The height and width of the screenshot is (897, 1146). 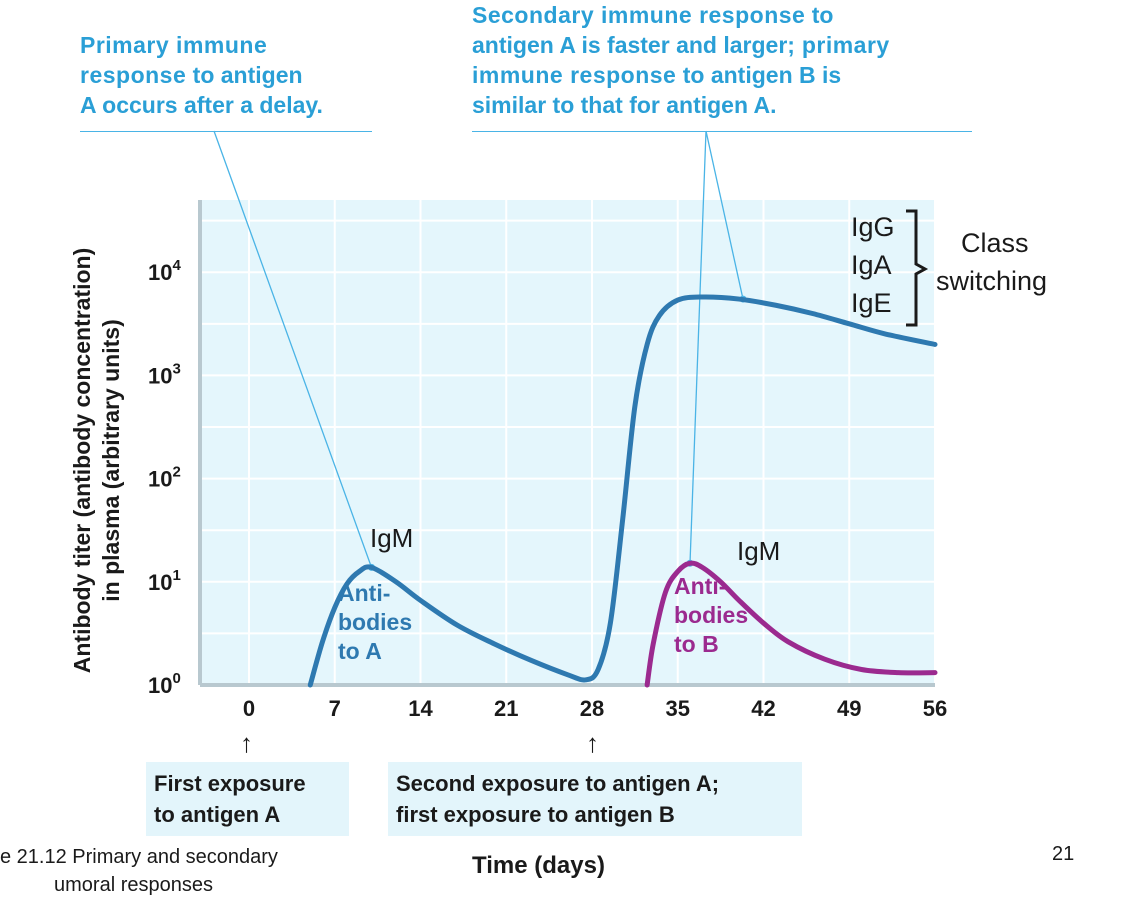 I want to click on figure-caption-line1: e 21.12 Primary and secondary, so click(x=139, y=857).